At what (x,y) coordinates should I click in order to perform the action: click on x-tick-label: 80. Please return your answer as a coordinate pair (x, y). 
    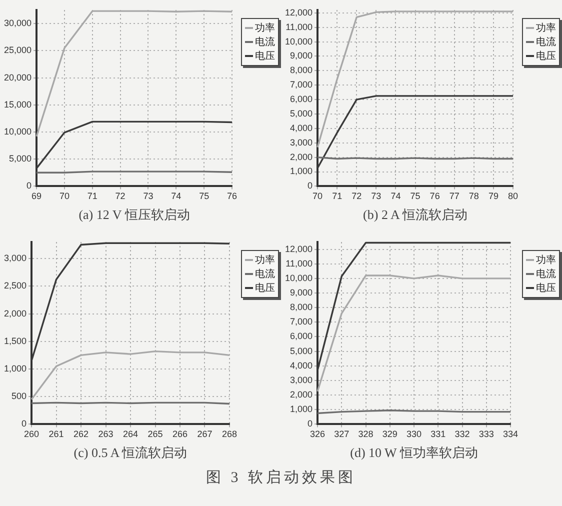
    Looking at the image, I should click on (513, 196).